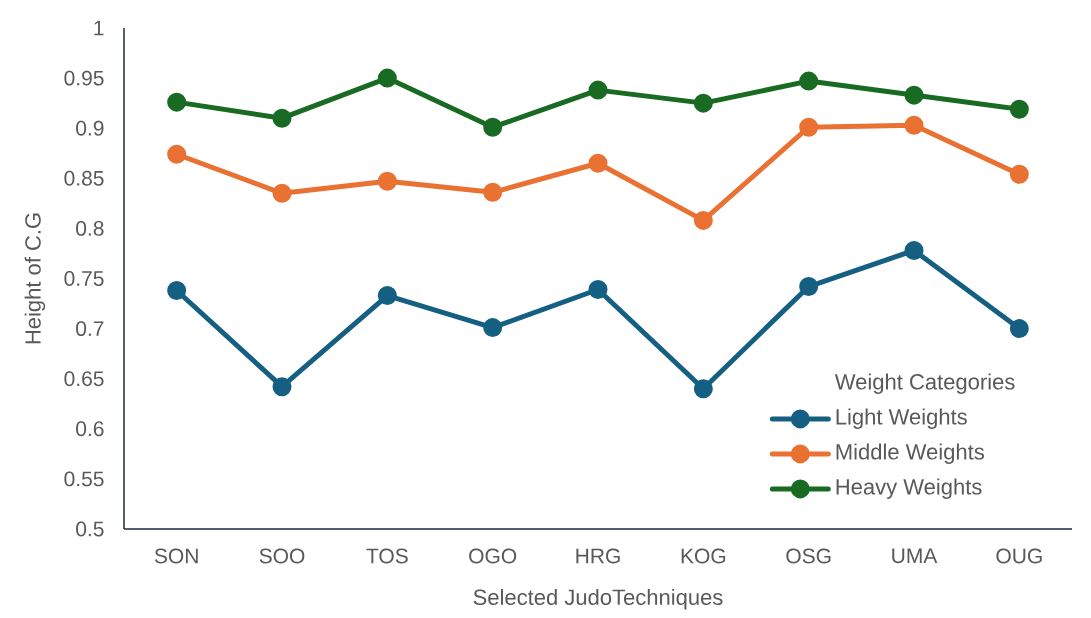 Image resolution: width=1091 pixels, height=618 pixels. Describe the element at coordinates (909, 488) in the screenshot. I see `legend-label: Heavy Weights` at that location.